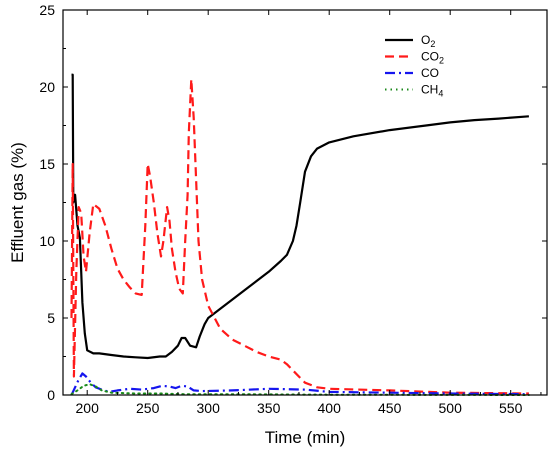  What do you see at coordinates (269, 408) in the screenshot?
I see `x-tick-label: 350` at bounding box center [269, 408].